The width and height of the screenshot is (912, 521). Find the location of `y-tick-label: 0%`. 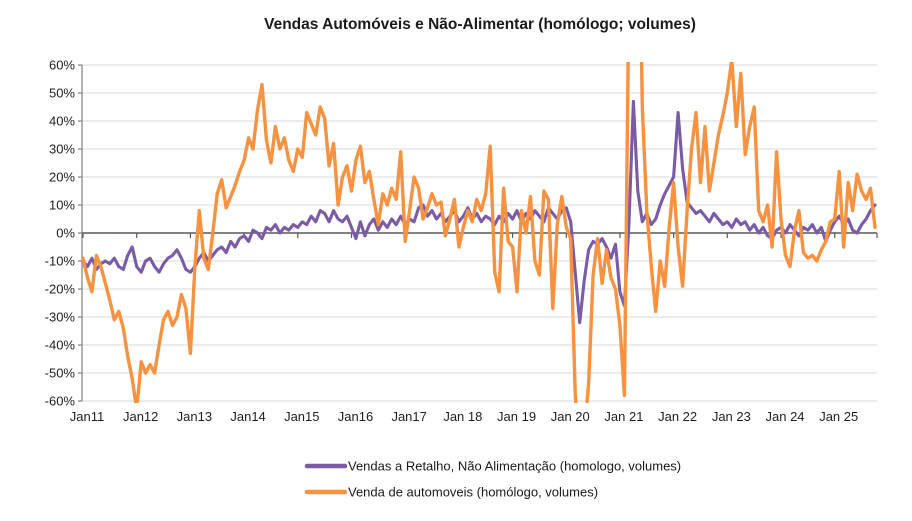

y-tick-label: 0% is located at coordinates (65, 233).